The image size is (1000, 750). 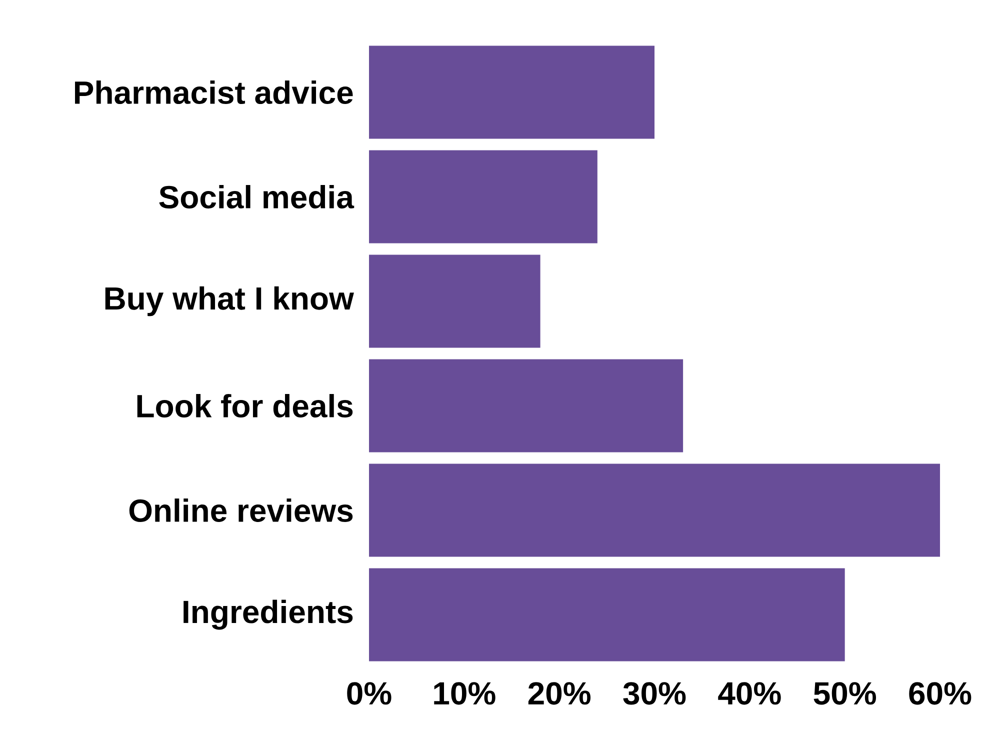 I want to click on x-tick-label: 60%, so click(x=940, y=693).